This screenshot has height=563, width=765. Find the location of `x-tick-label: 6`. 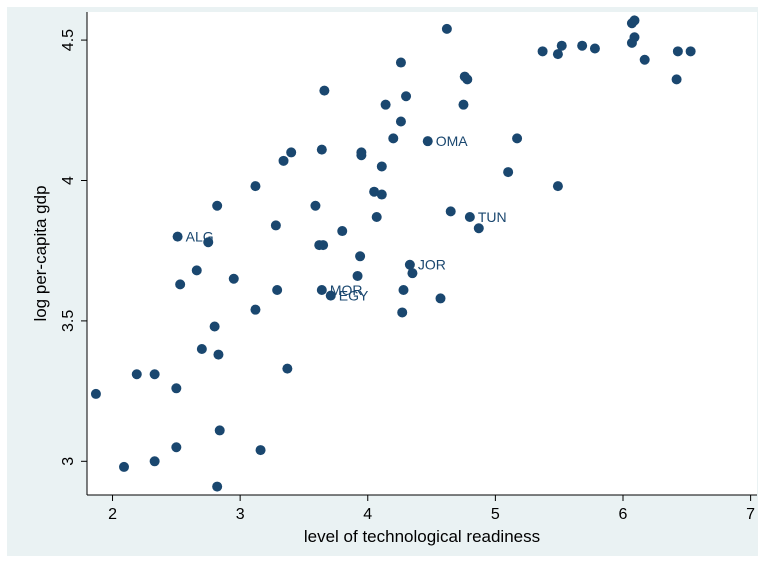

x-tick-label: 6 is located at coordinates (623, 514).